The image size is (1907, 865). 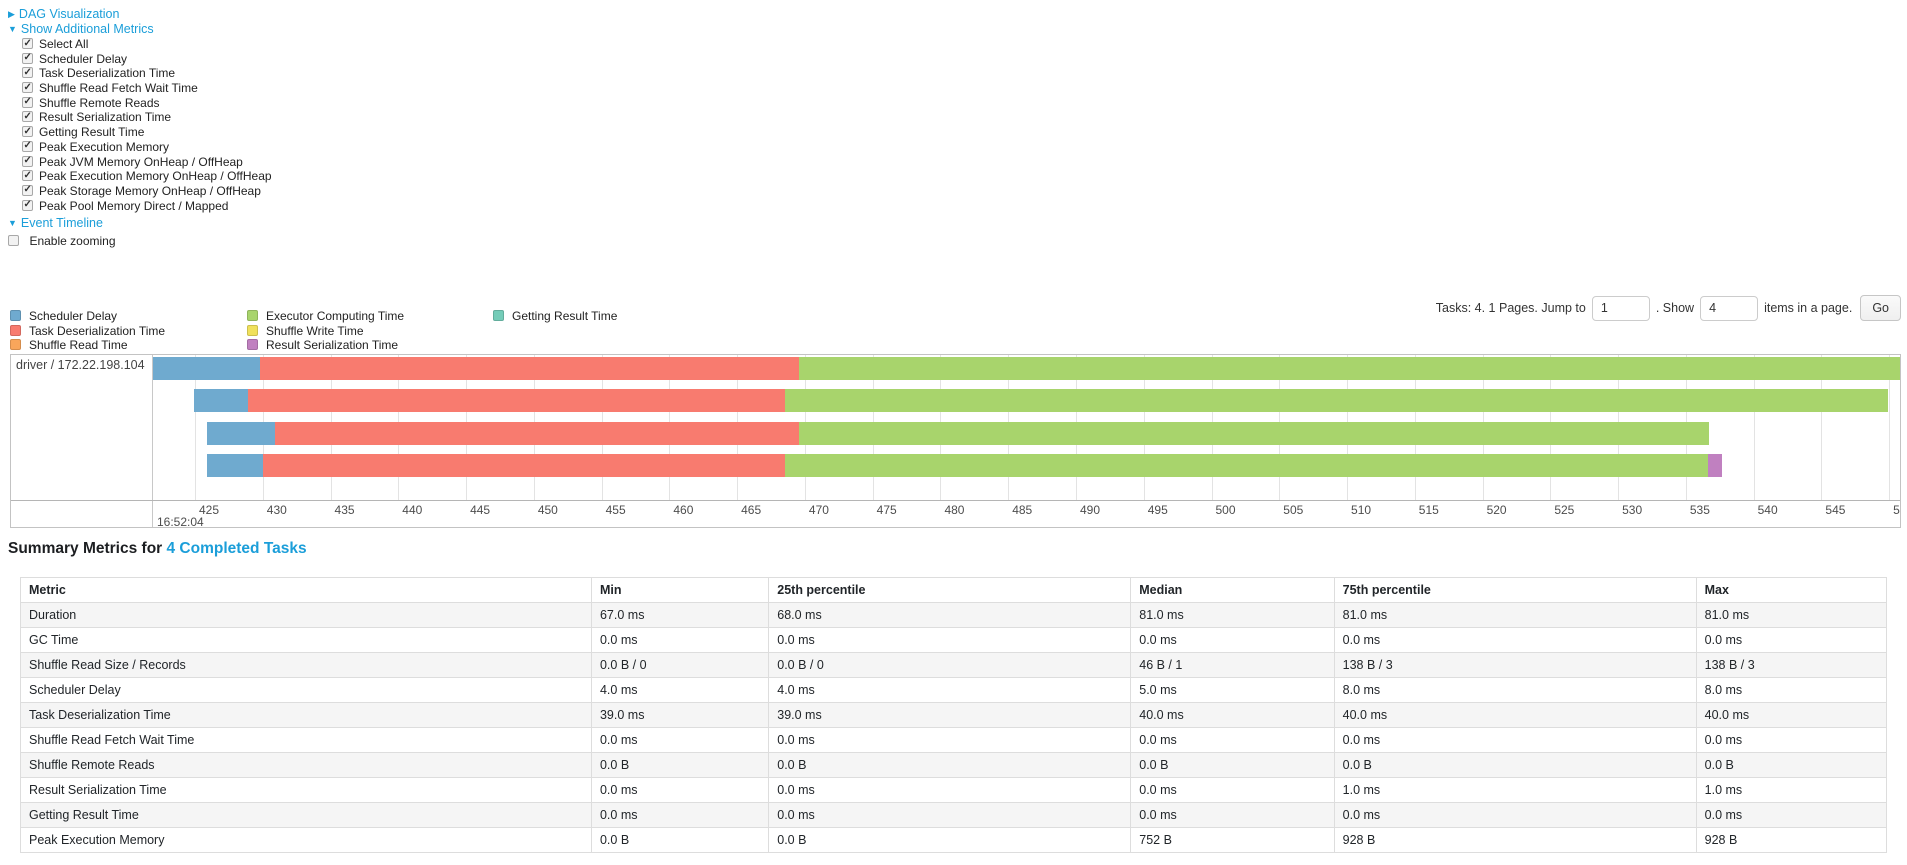 What do you see at coordinates (141, 161) in the screenshot?
I see `metric-checkbox-label: Peak JVM Memory OnHeap / OffHeap` at bounding box center [141, 161].